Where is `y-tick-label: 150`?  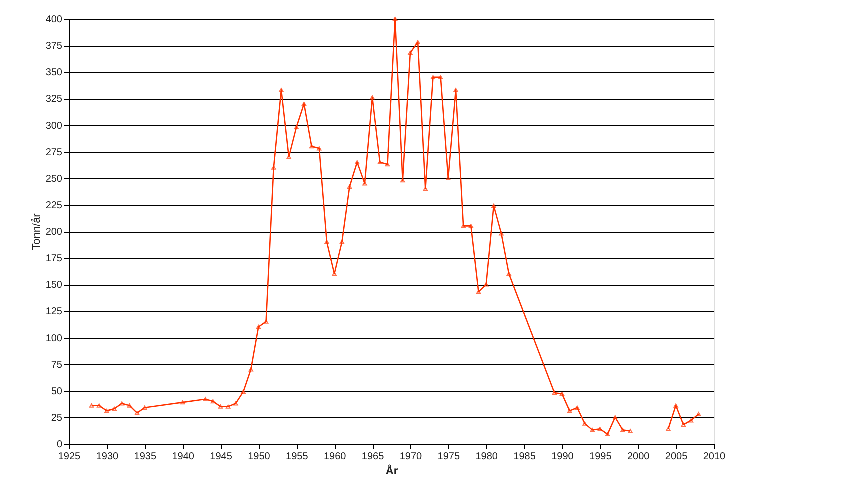
y-tick-label: 150 is located at coordinates (54, 286).